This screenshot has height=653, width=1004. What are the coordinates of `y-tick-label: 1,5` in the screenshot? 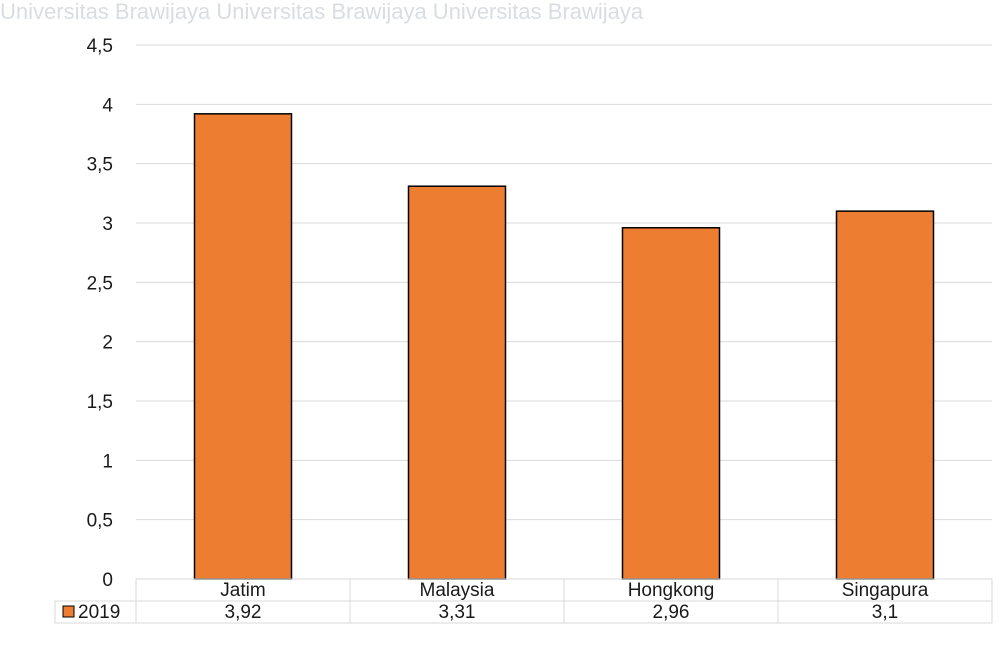 It's located at (100, 402).